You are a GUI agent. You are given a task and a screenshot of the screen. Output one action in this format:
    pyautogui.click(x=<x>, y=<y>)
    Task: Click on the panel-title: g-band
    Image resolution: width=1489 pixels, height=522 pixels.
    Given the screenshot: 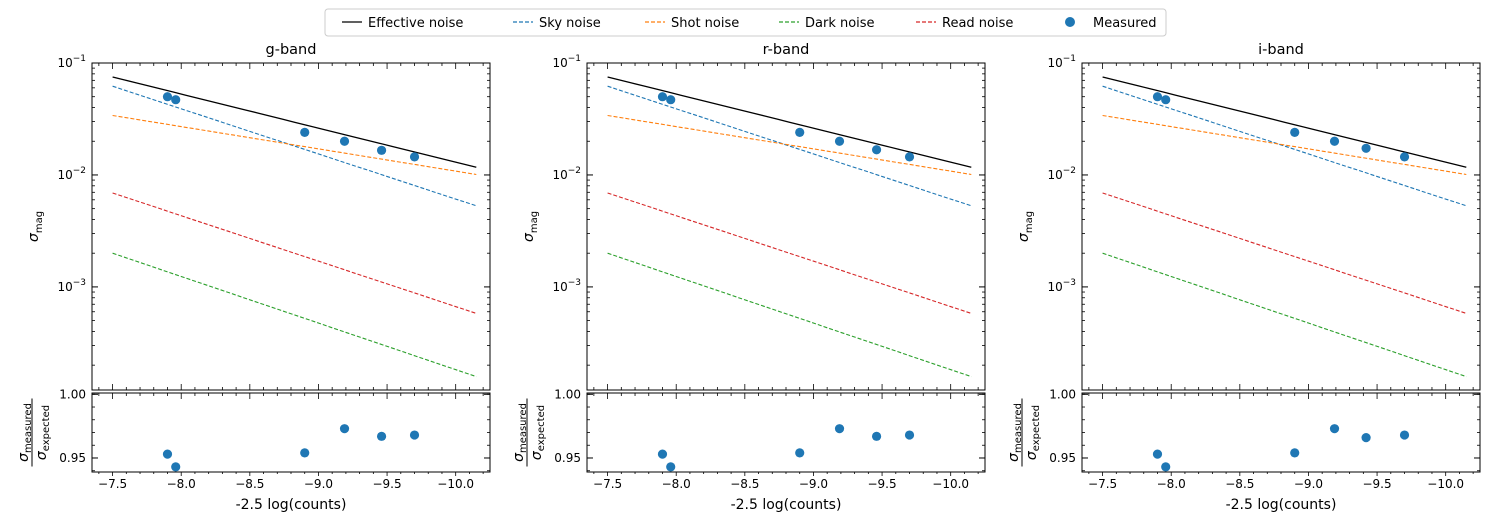 What is the action you would take?
    pyautogui.click(x=291, y=50)
    